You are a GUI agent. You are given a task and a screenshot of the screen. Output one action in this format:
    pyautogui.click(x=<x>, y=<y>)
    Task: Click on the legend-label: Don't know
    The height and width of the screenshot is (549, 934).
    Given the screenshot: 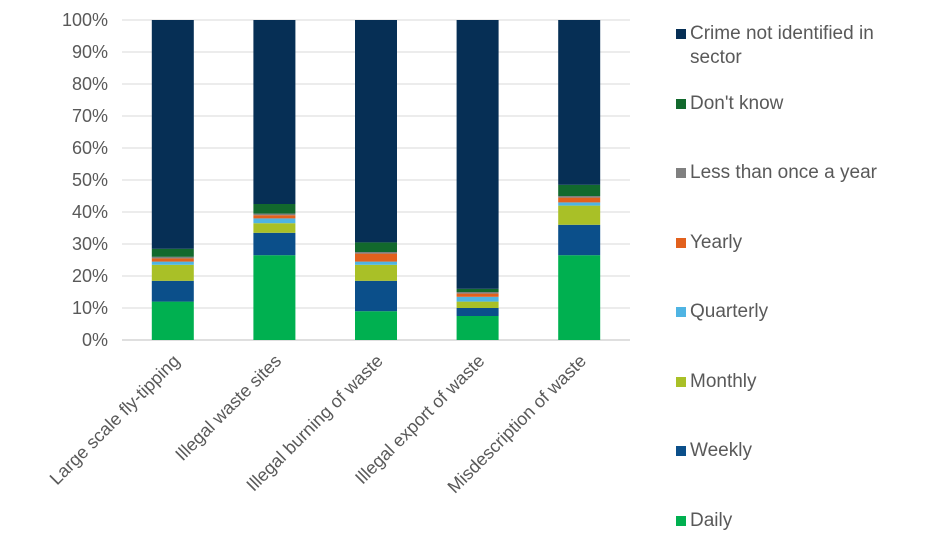 What is the action you would take?
    pyautogui.click(x=737, y=103)
    